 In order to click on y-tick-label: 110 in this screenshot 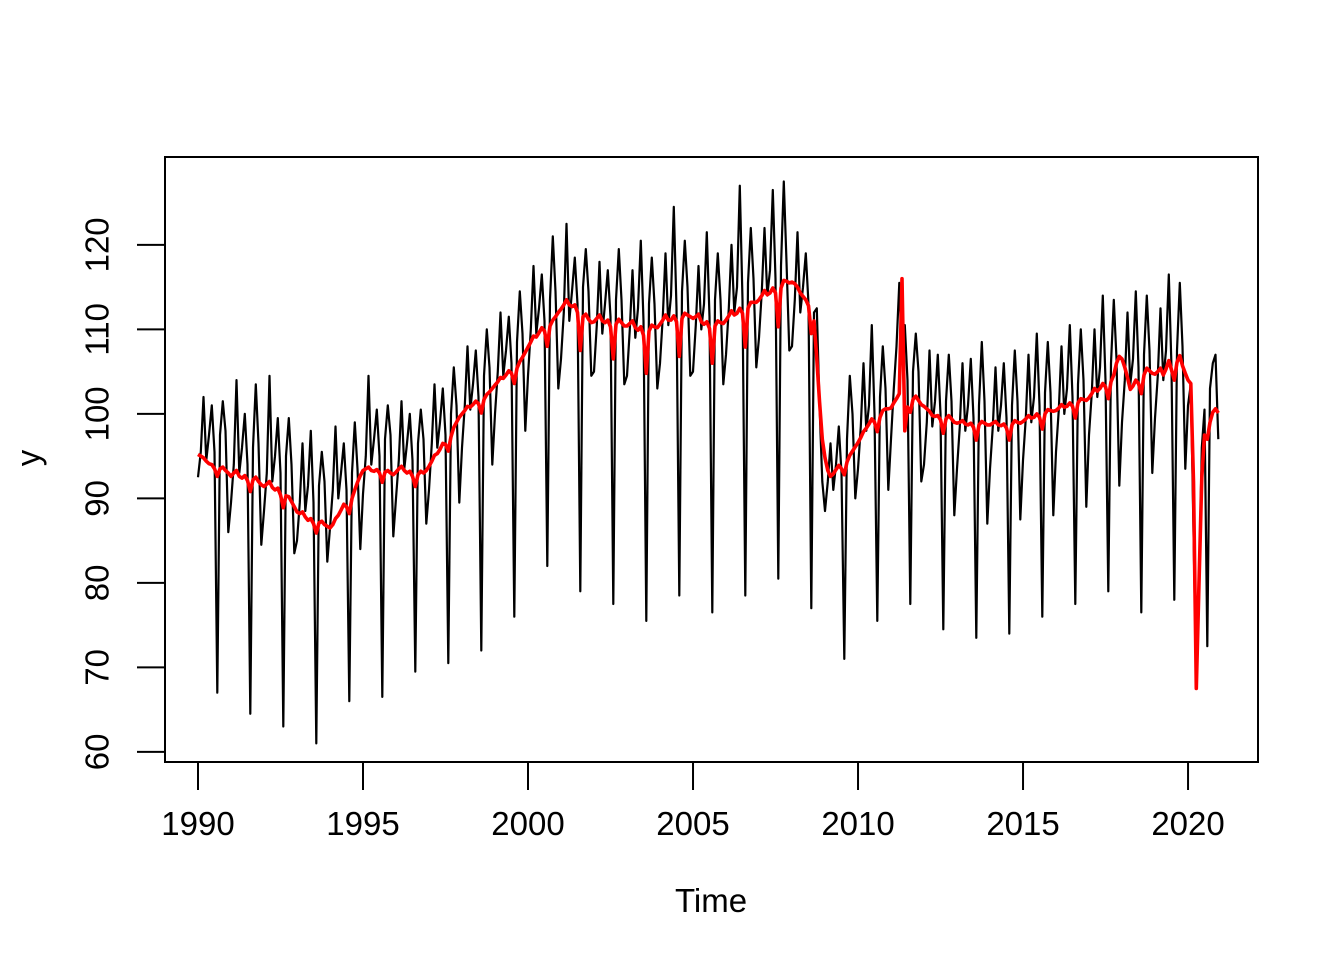, I will do `click(97, 329)`.